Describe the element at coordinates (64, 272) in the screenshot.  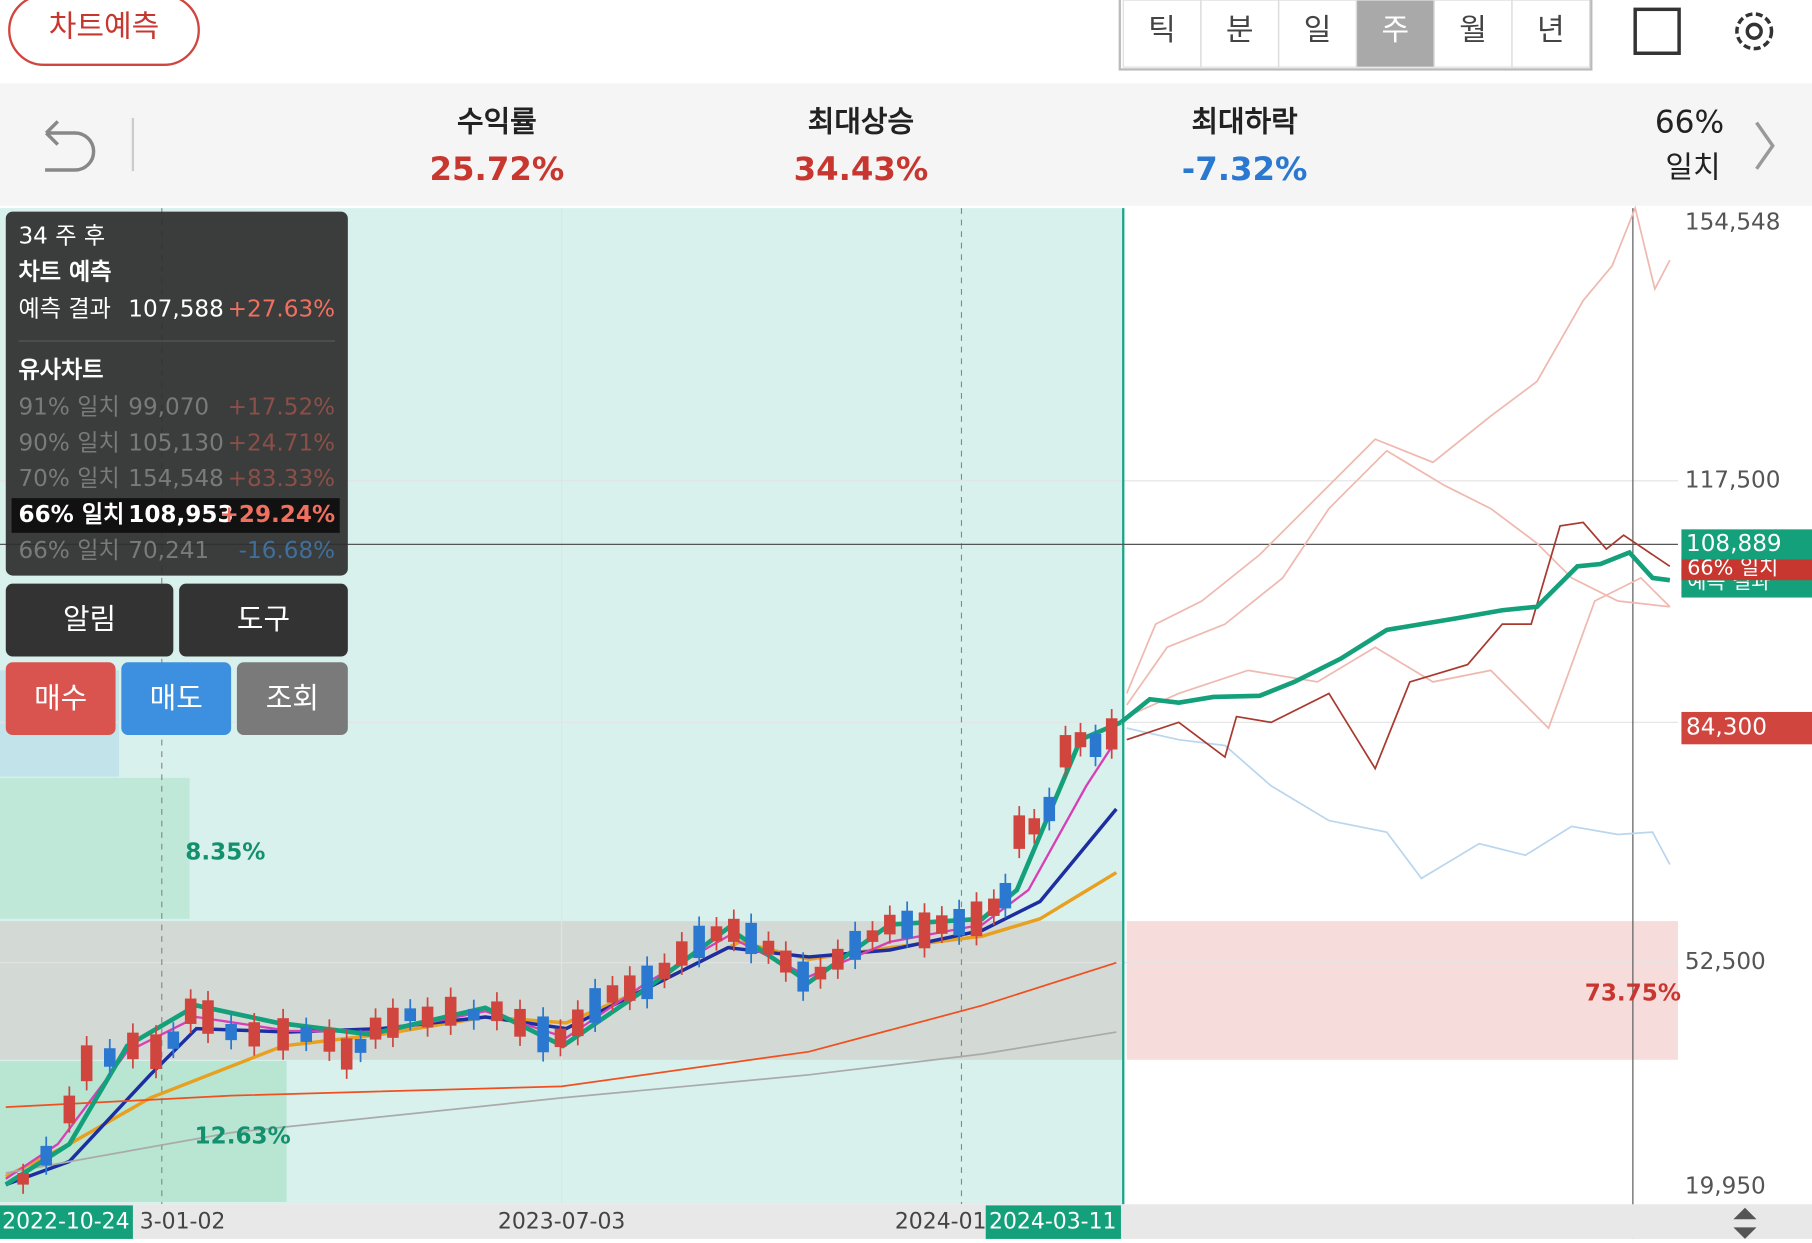
I see `tooltip-title: 차트 예측` at that location.